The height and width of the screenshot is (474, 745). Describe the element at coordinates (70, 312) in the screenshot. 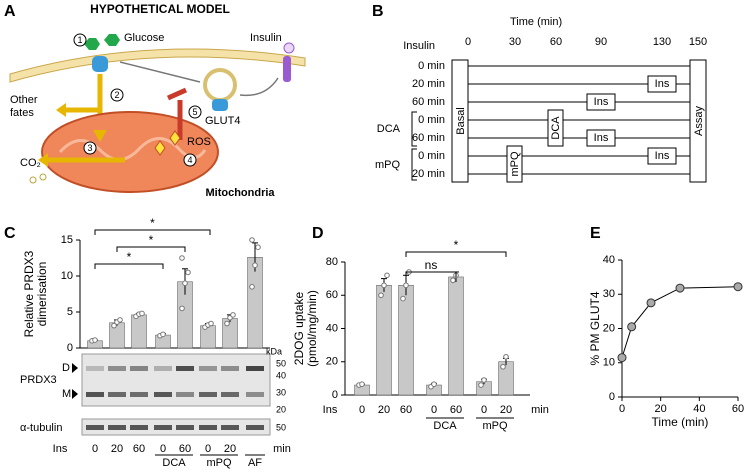

I see `y-tick-label: 5` at that location.